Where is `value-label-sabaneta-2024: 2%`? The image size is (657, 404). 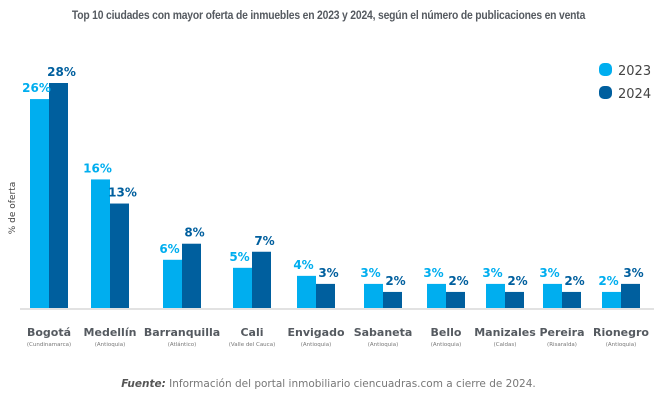
value-label-sabaneta-2024: 2% is located at coordinates (395, 281).